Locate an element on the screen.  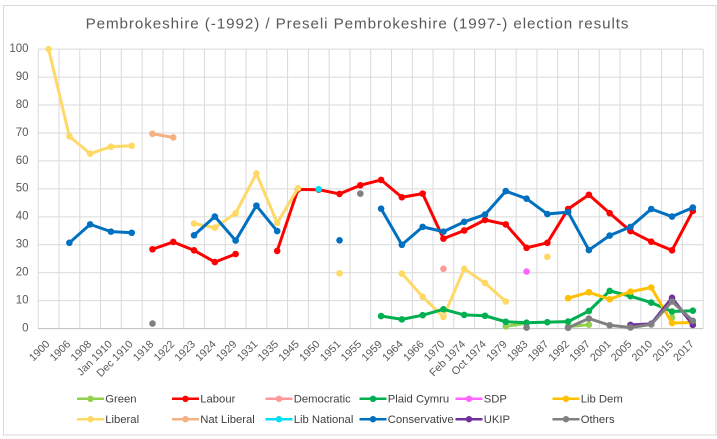
svg-text: 40 is located at coordinates (22, 217).